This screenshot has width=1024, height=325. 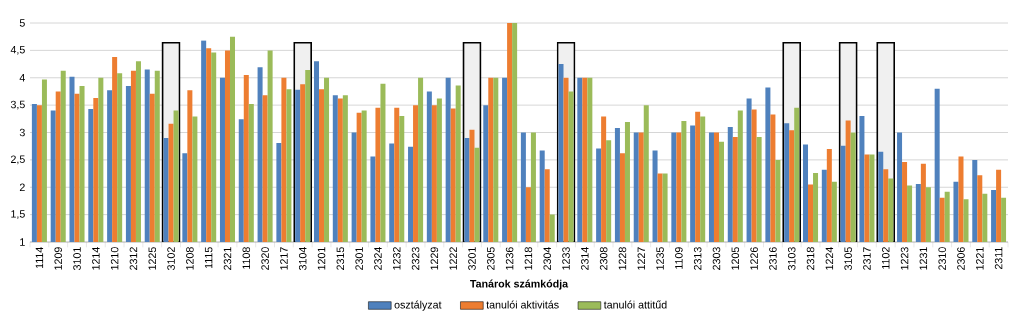 I want to click on x-tick-label: 1235, so click(x=660, y=258).